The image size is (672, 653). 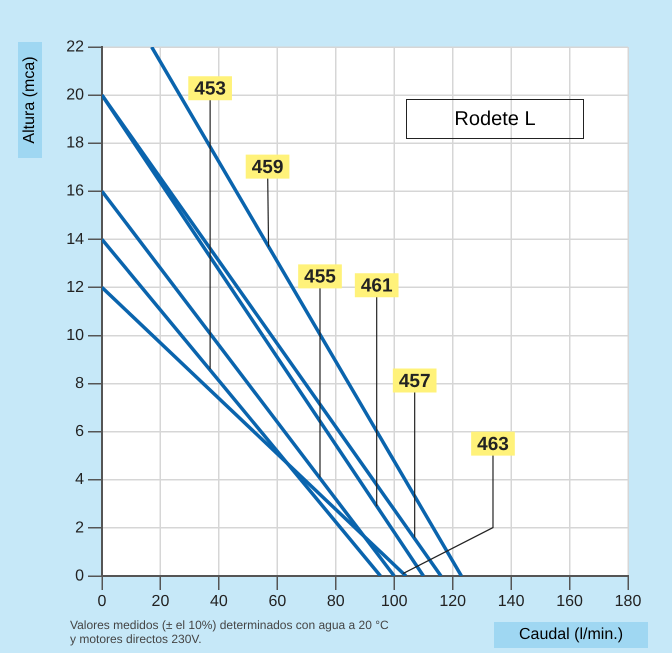 I want to click on annotation: 459, so click(x=268, y=167).